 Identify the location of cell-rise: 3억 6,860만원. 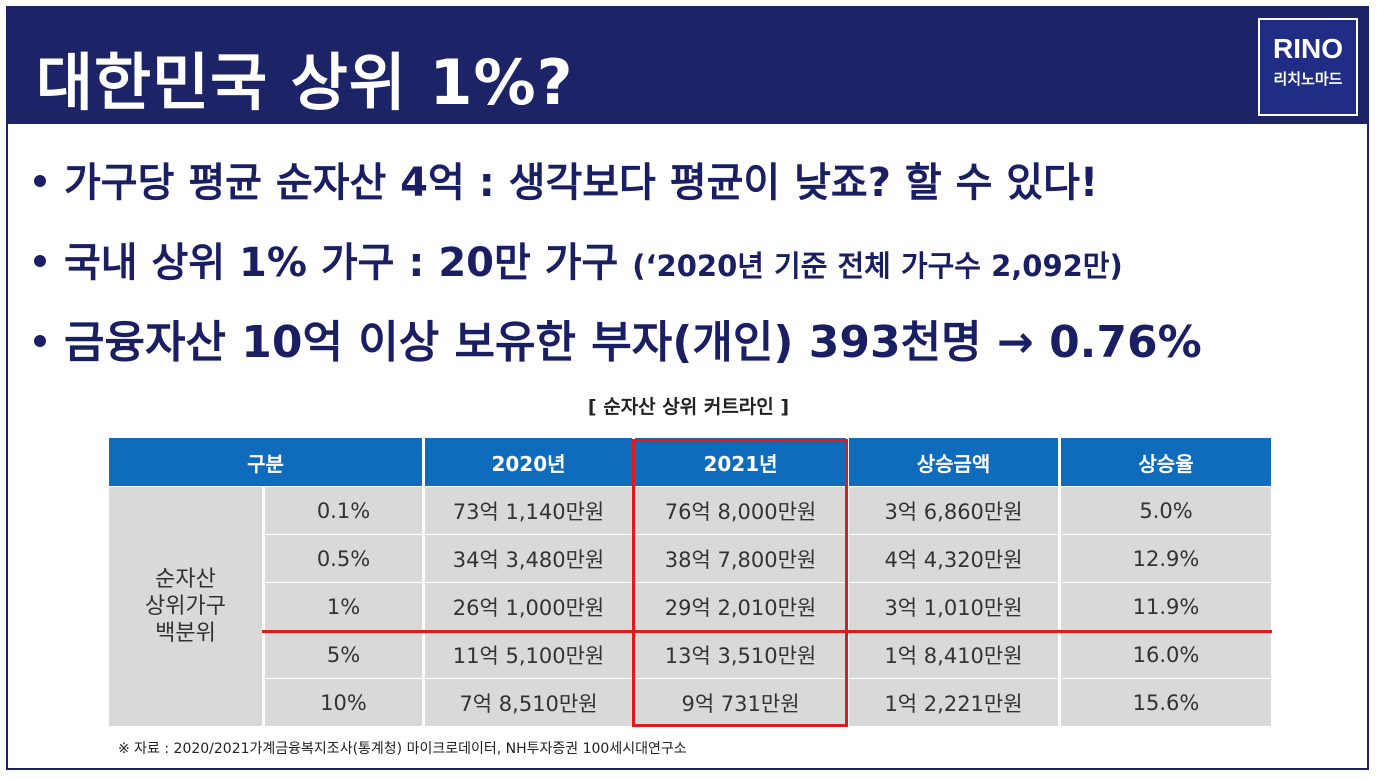
(953, 510).